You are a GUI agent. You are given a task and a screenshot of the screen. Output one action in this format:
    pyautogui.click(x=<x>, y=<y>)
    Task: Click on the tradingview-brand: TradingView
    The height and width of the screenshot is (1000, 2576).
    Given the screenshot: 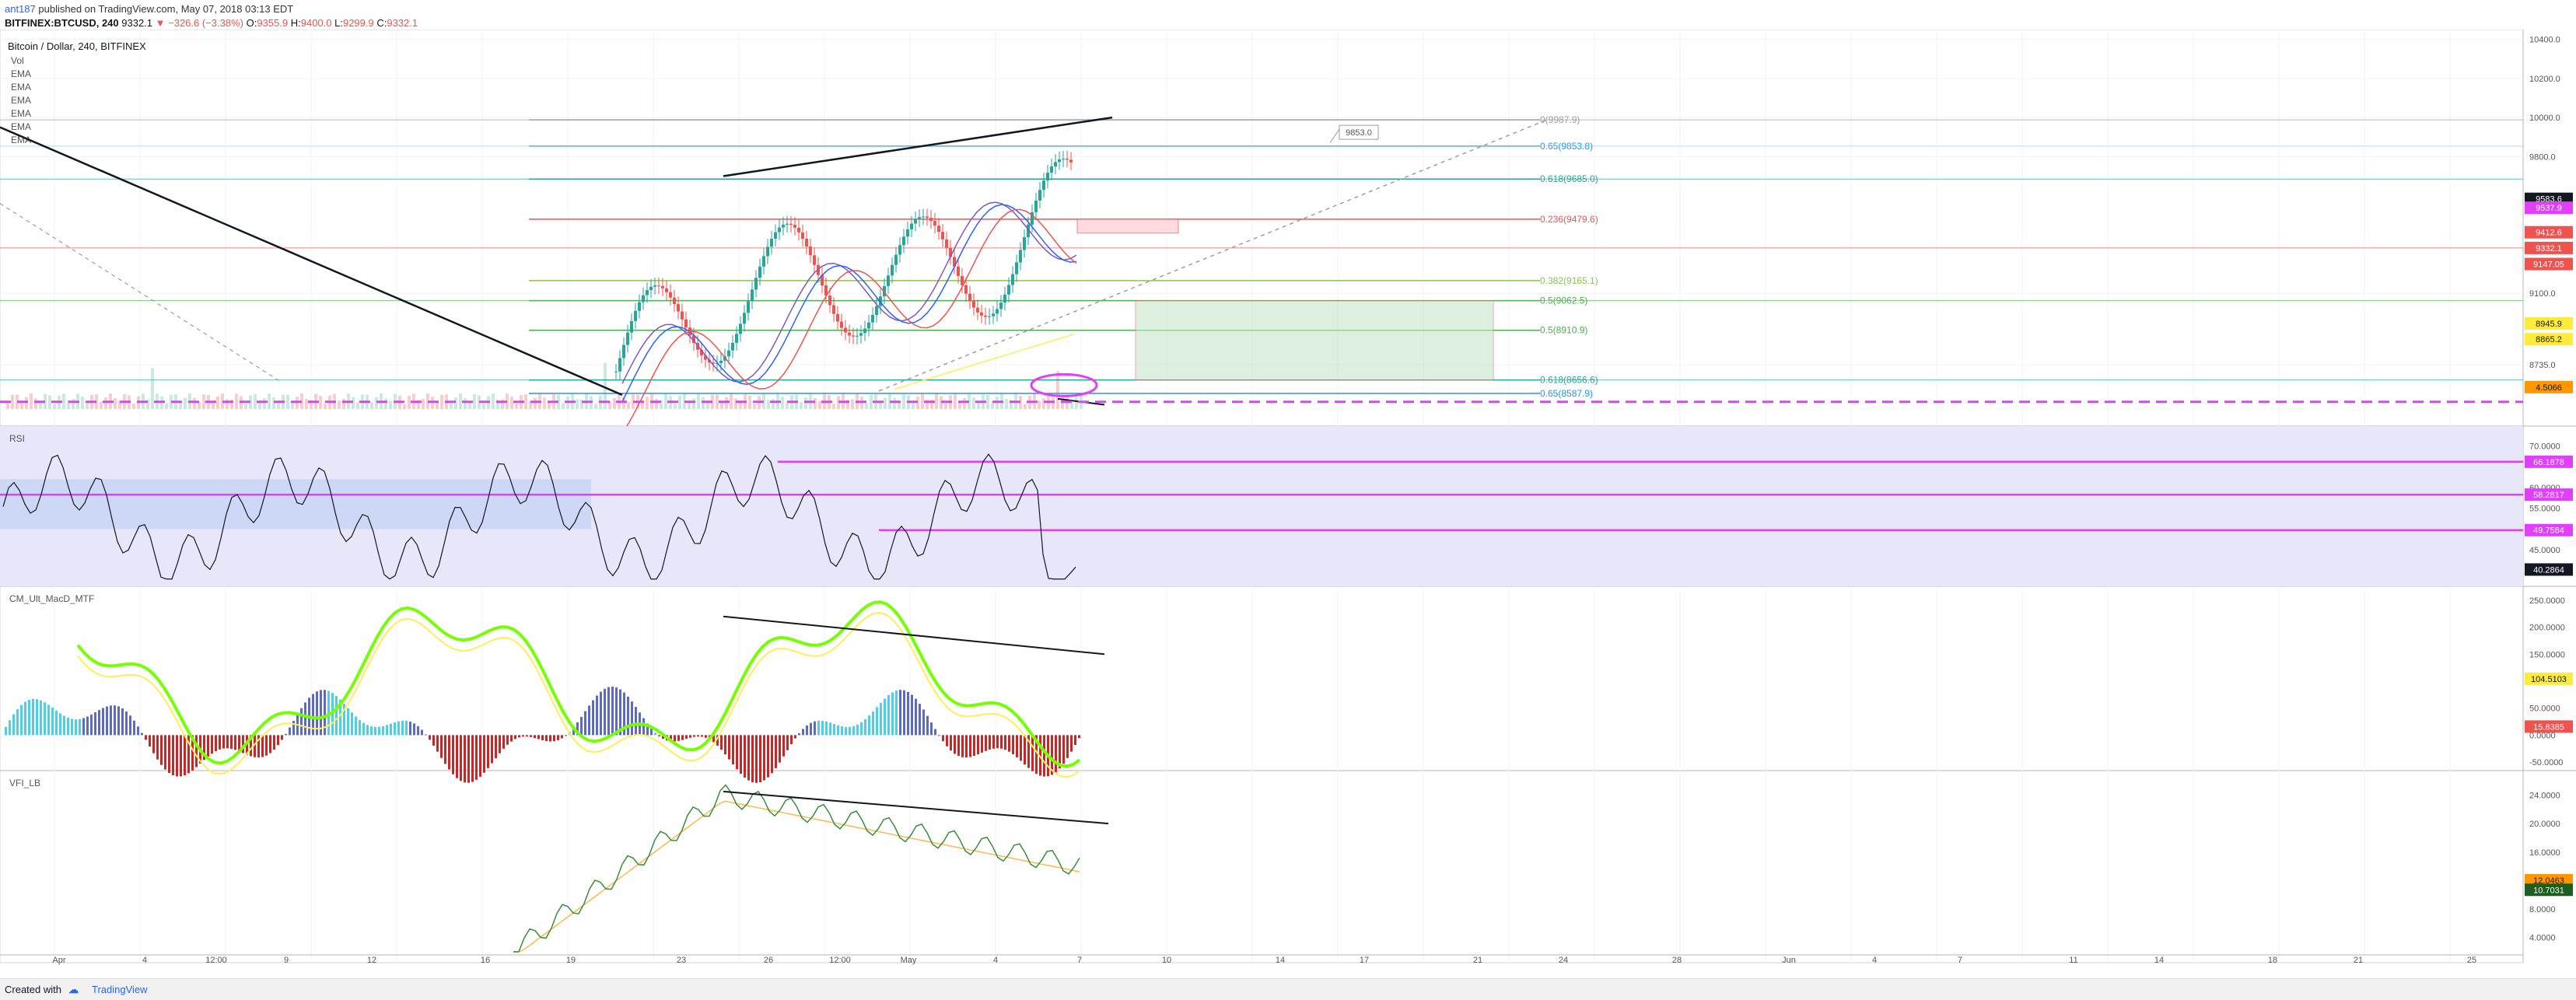 What is the action you would take?
    pyautogui.click(x=120, y=989)
    